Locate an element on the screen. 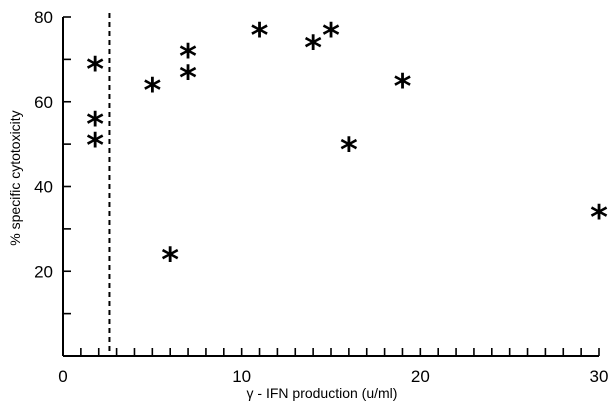 The height and width of the screenshot is (408, 611). y-tick-label: 40 is located at coordinates (43, 187).